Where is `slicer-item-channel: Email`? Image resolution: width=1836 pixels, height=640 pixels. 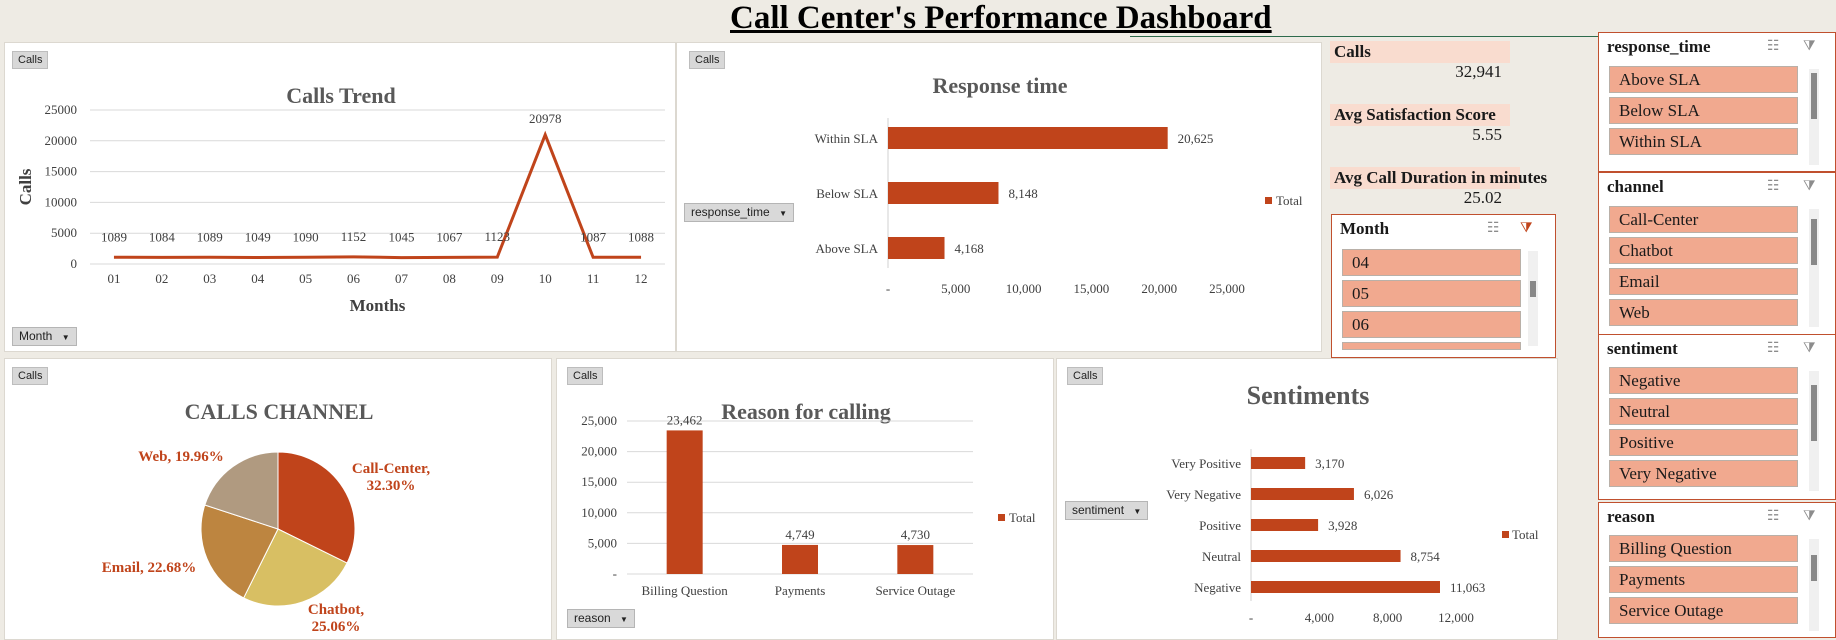 slicer-item-channel: Email is located at coordinates (1703, 281).